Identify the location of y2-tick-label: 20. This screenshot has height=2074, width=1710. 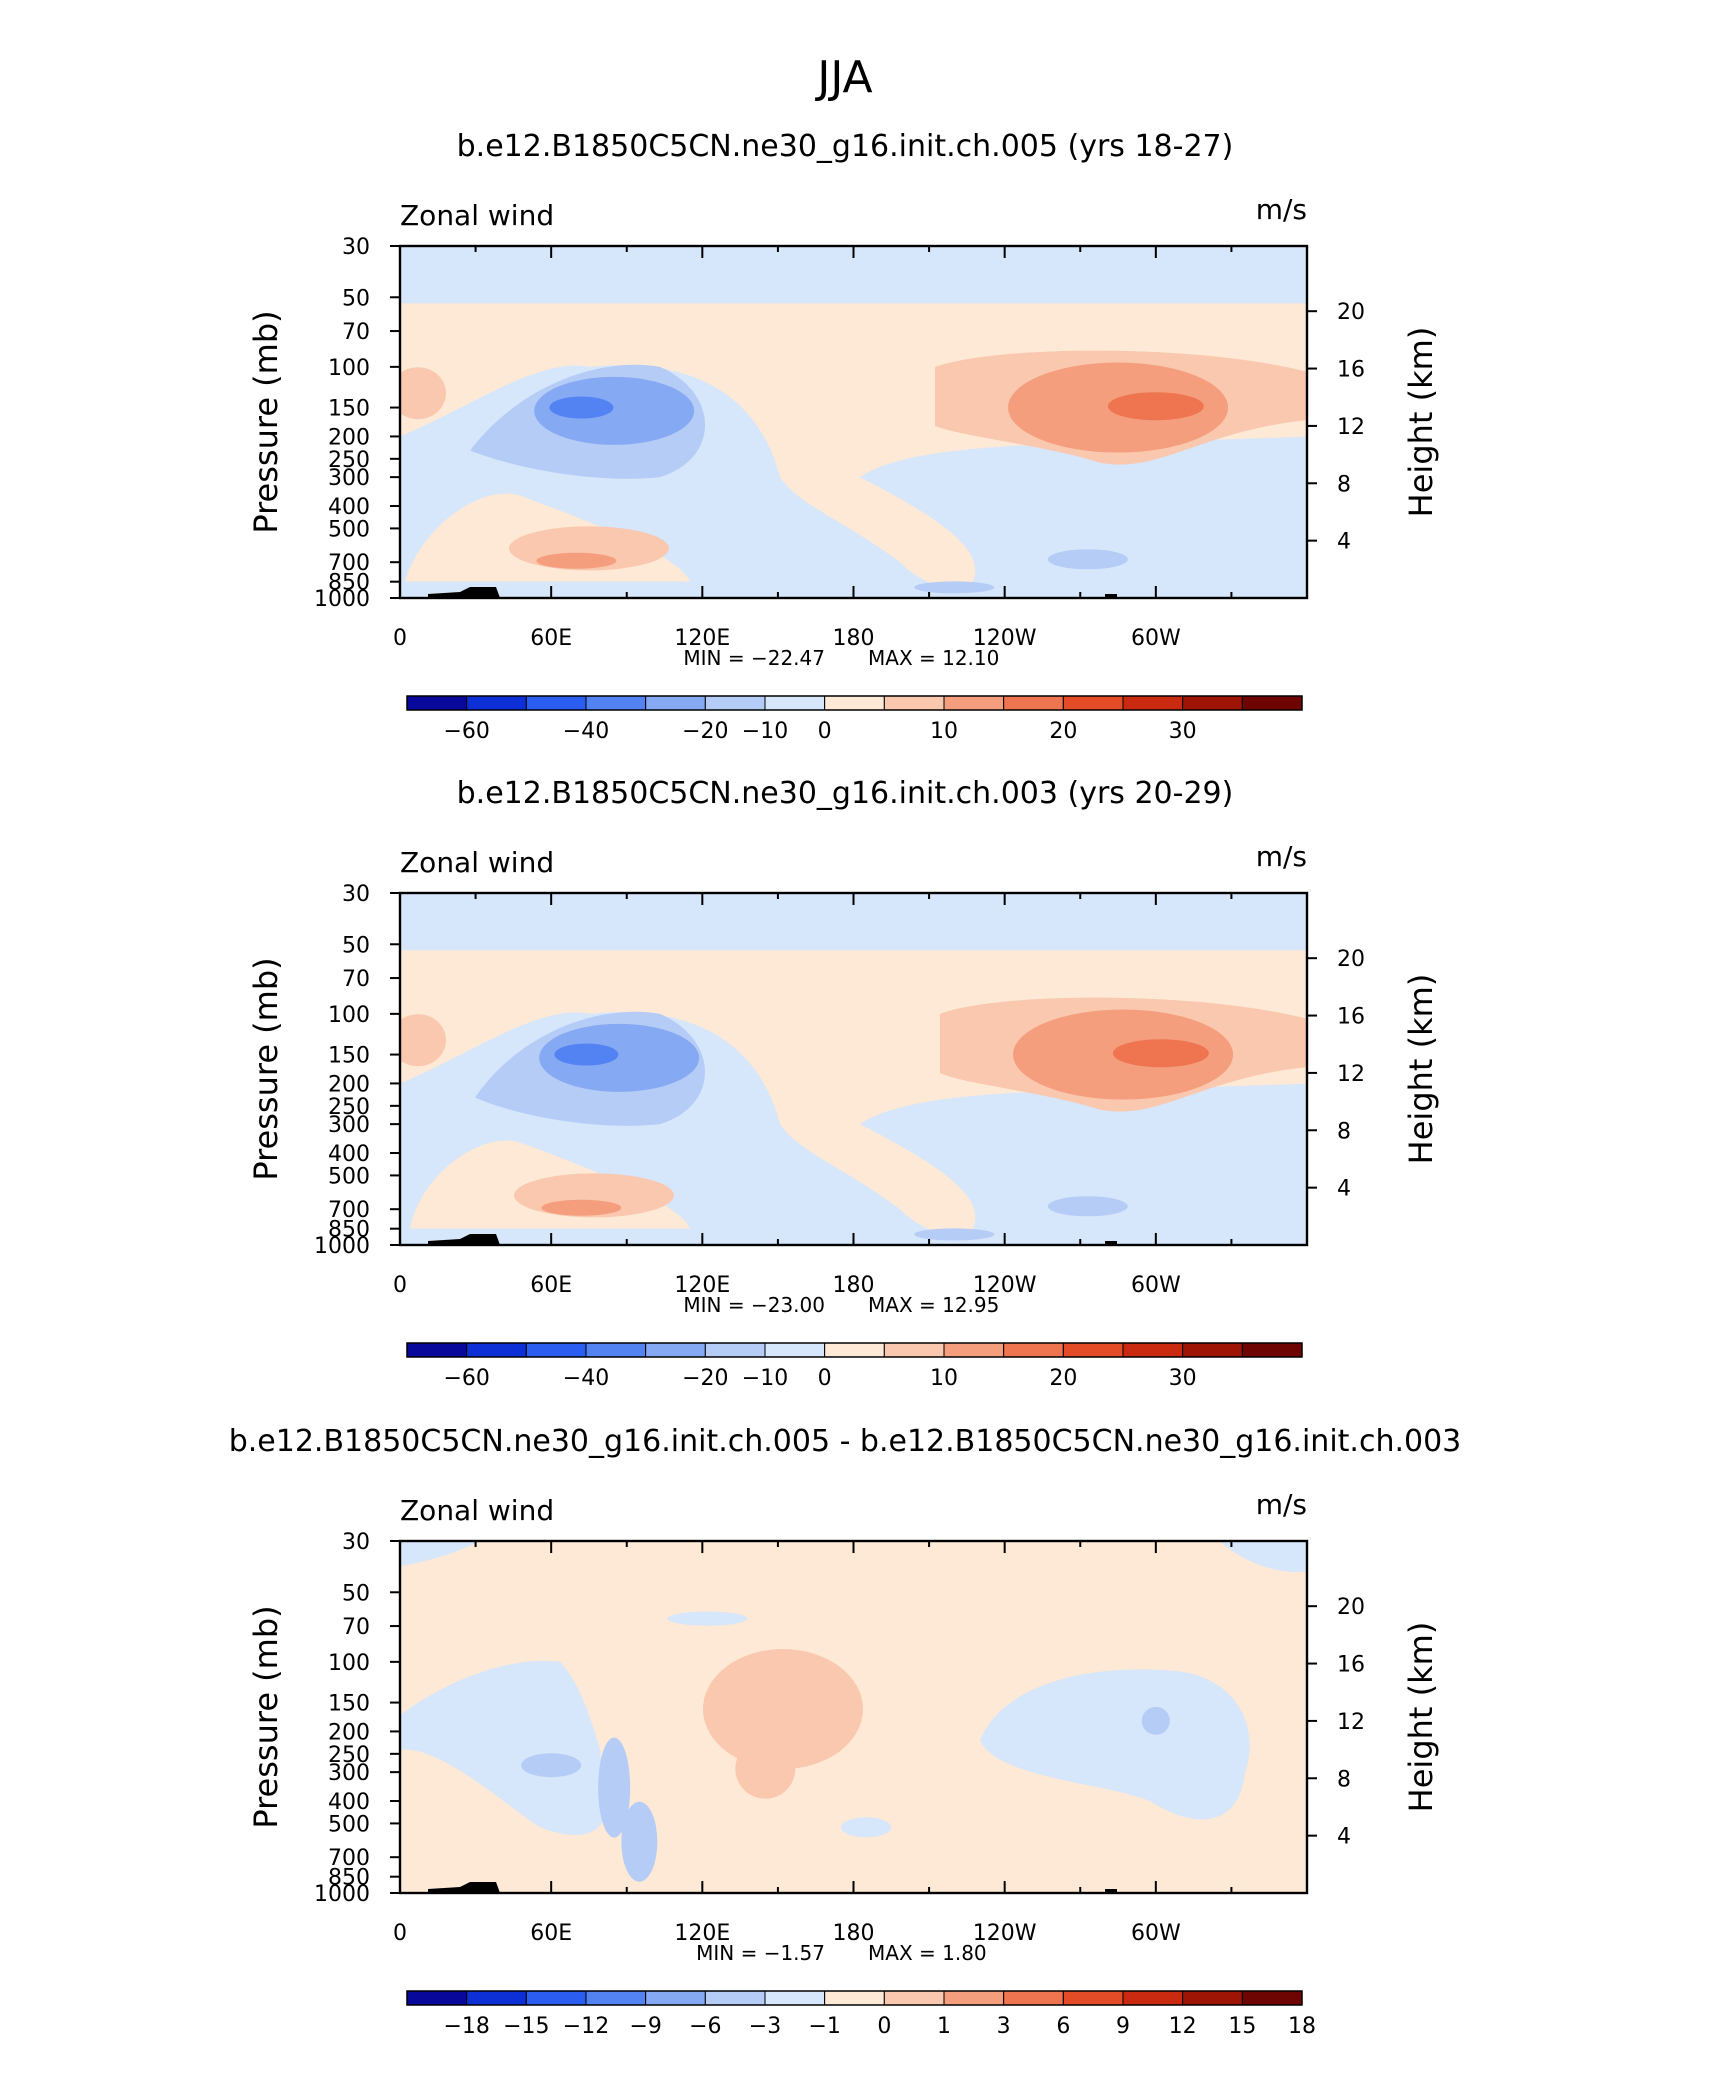
(1351, 1607).